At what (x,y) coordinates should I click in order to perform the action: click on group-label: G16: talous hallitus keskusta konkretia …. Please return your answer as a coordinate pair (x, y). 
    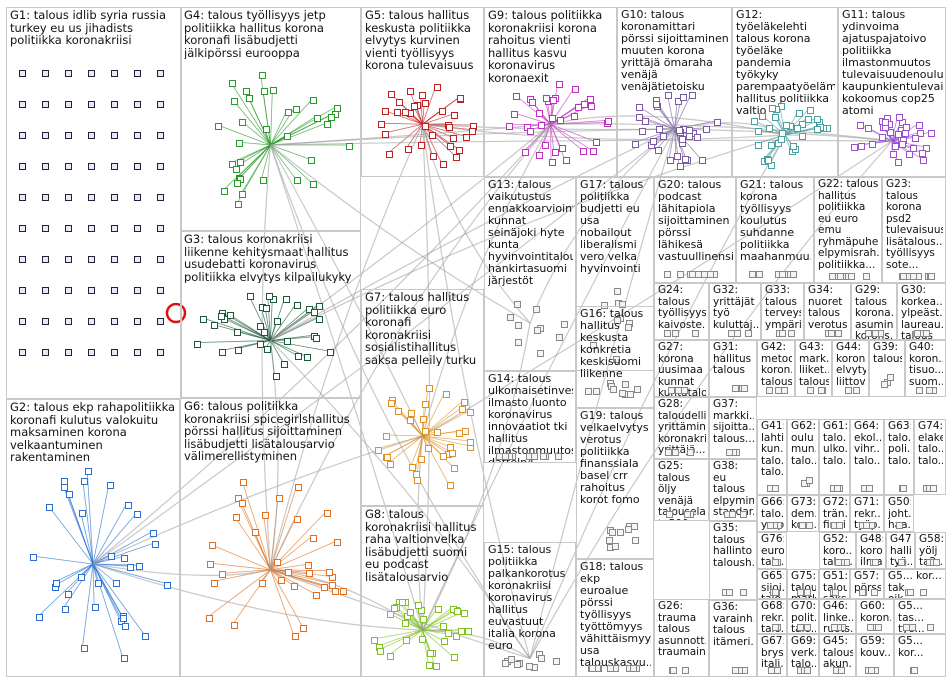
    Looking at the image, I should click on (612, 344).